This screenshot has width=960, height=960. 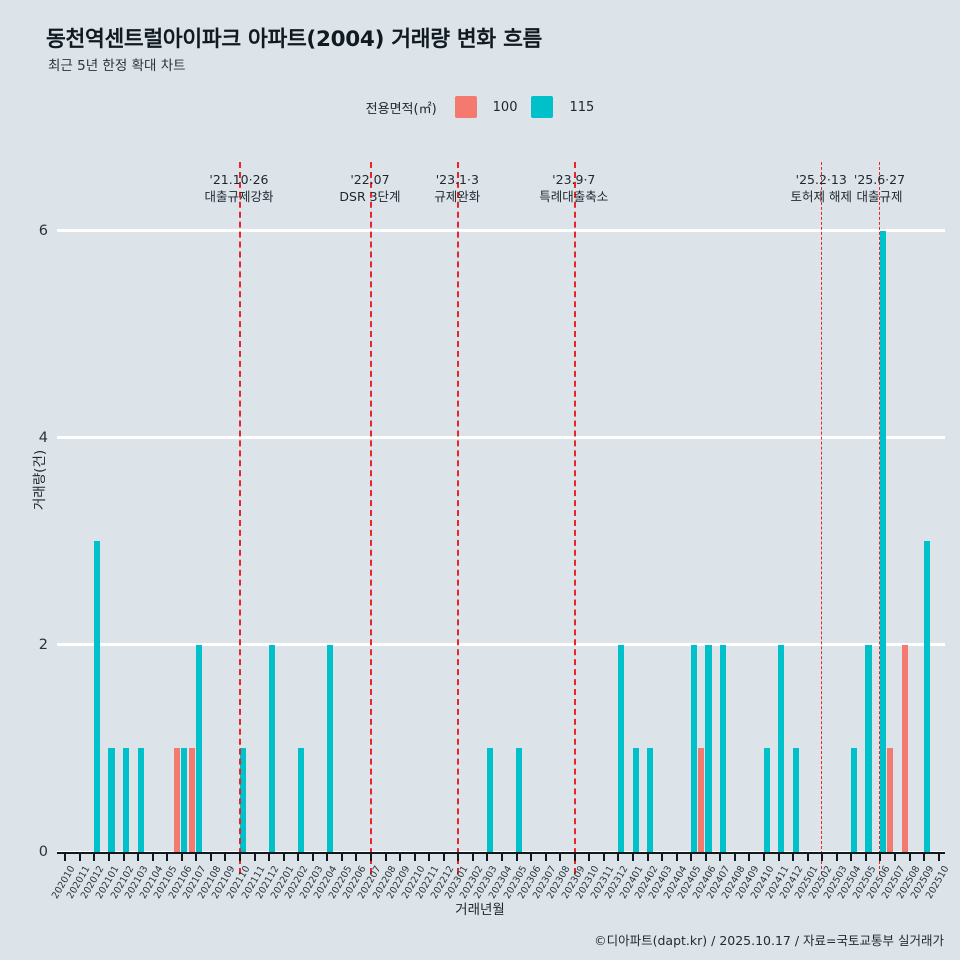 What do you see at coordinates (582, 107) in the screenshot?
I see `legend-label-115: 115` at bounding box center [582, 107].